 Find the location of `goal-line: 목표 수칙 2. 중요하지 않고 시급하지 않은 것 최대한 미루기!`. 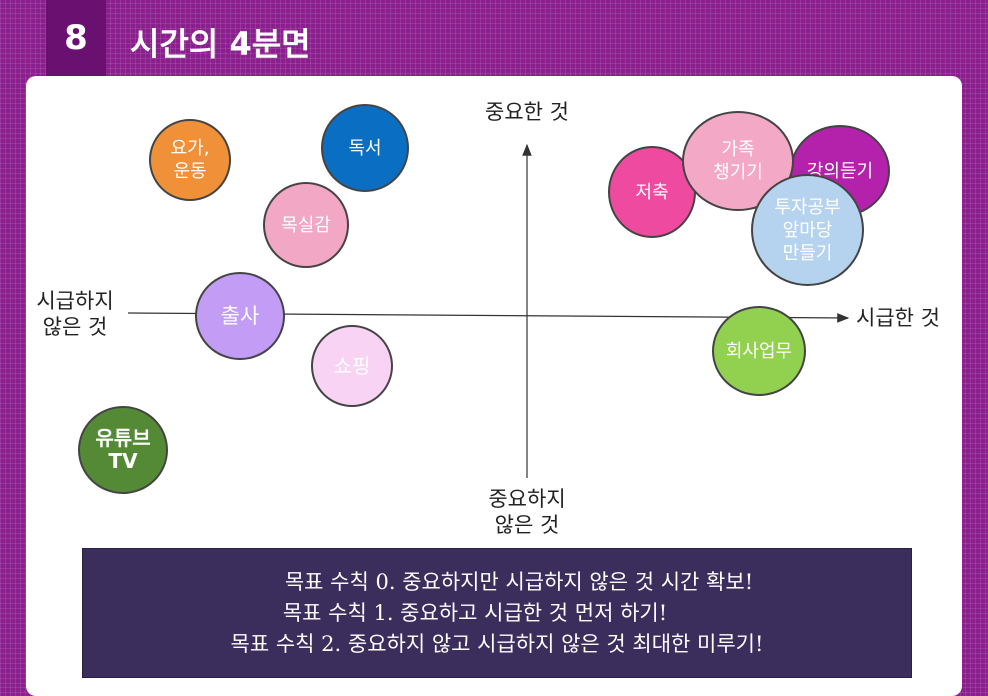

goal-line: 목표 수칙 2. 중요하지 않고 시급하지 않은 것 최대한 미루기! is located at coordinates (497, 643).